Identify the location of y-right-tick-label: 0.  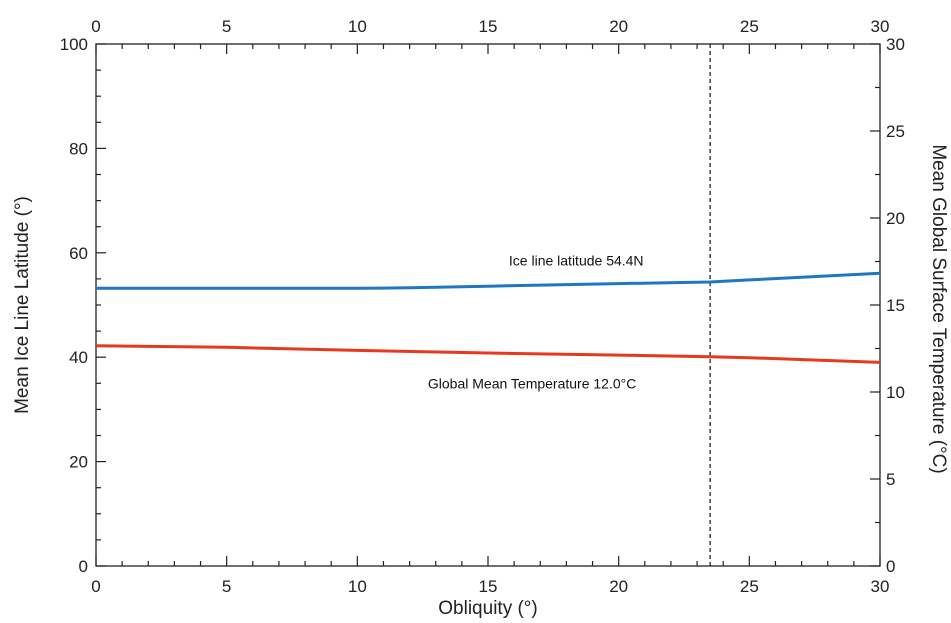
(890, 566).